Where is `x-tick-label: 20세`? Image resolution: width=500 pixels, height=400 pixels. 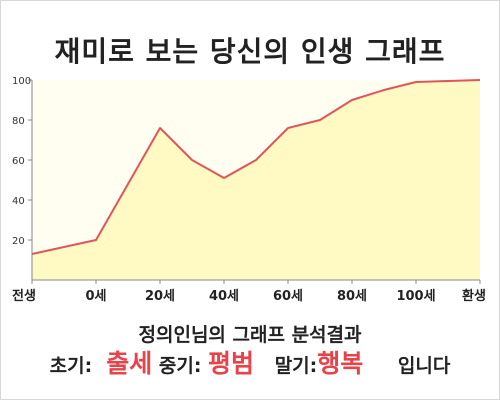 x-tick-label: 20세 is located at coordinates (160, 296).